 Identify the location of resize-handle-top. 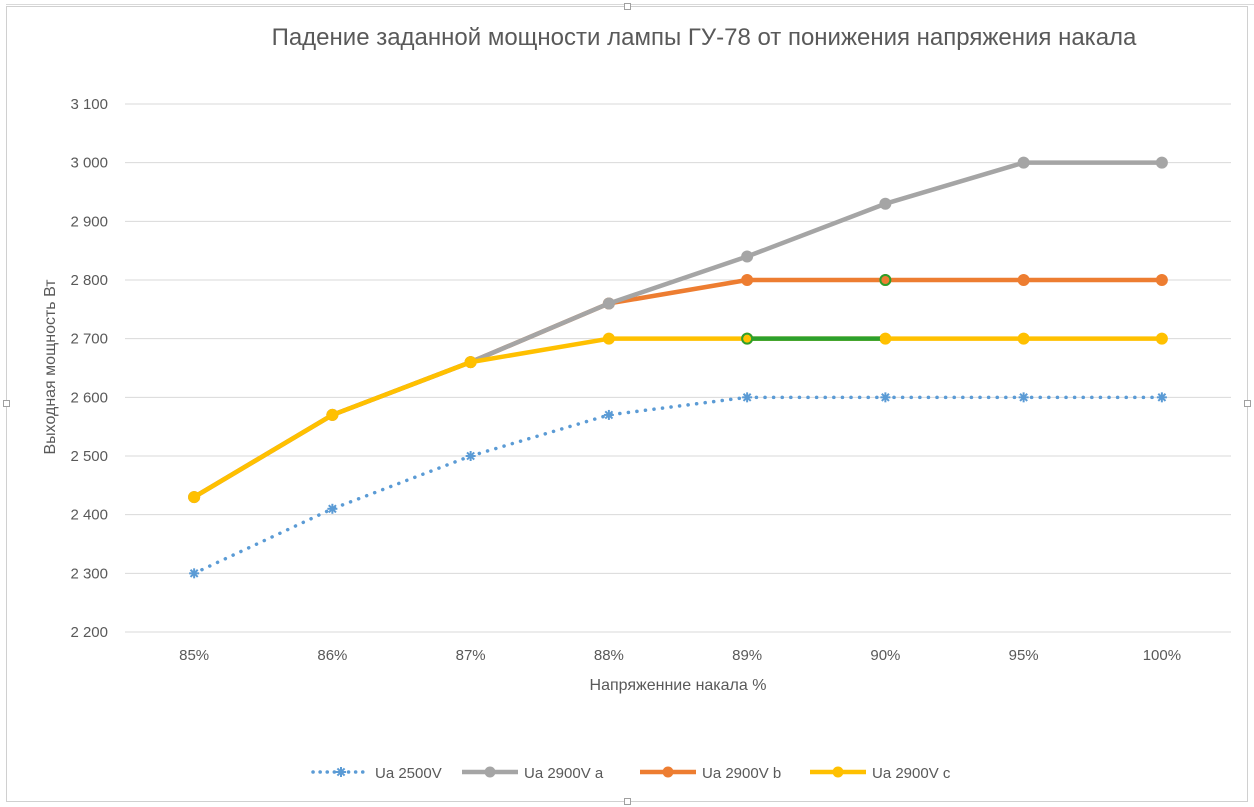
(627, 6).